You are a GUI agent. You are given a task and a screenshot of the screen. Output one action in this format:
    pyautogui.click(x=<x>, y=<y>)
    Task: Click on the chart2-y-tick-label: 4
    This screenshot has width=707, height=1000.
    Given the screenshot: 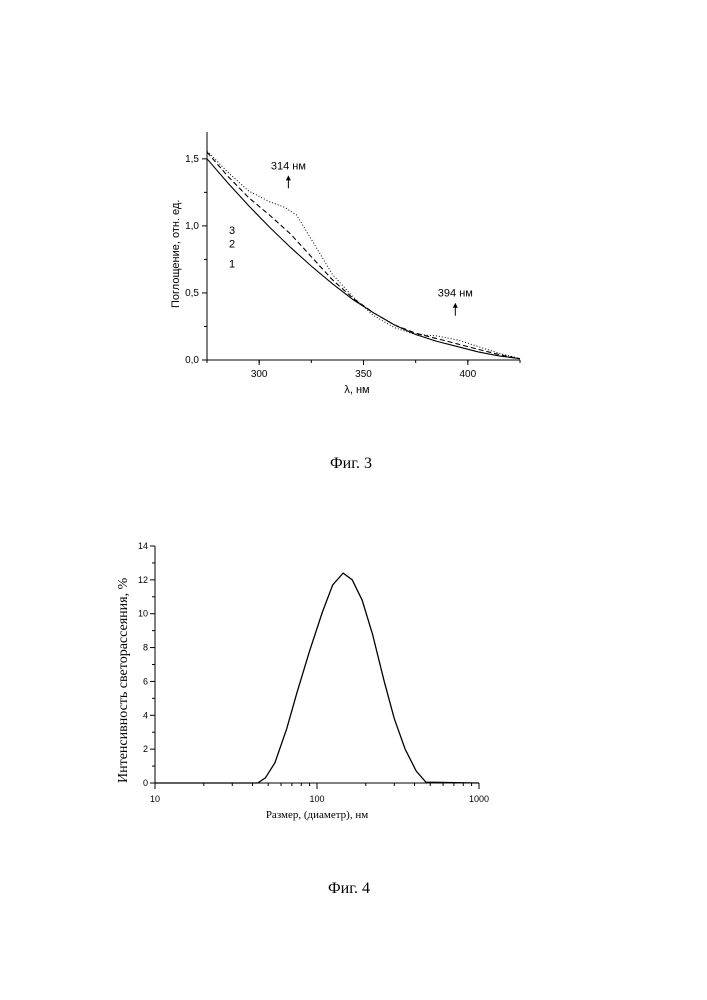 What is the action you would take?
    pyautogui.click(x=145, y=715)
    